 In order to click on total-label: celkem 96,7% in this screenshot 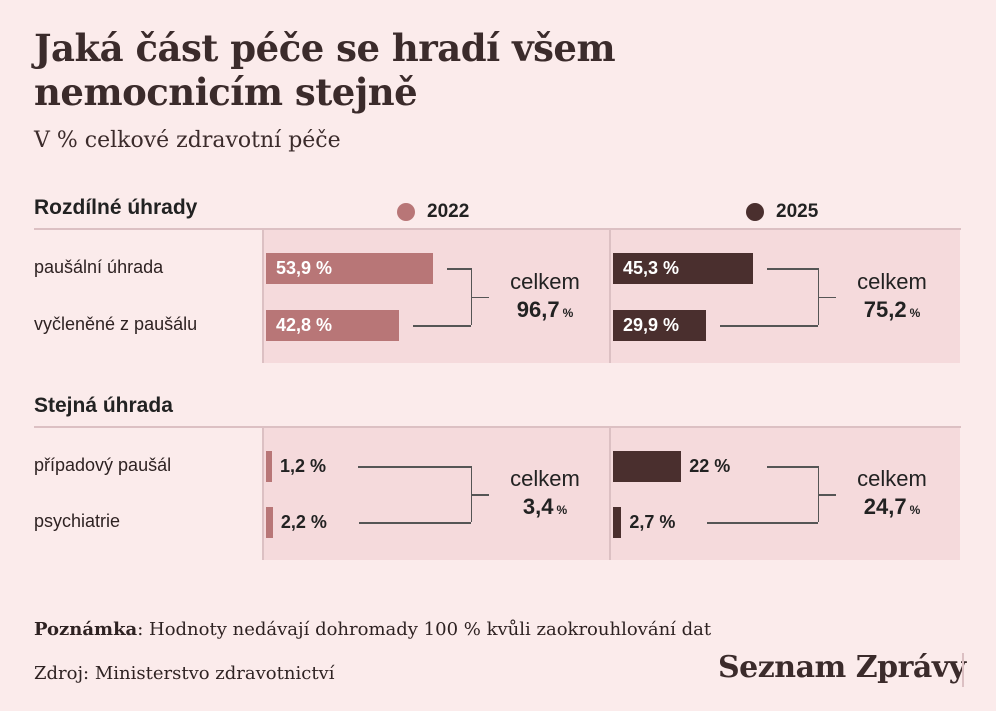, I will do `click(545, 297)`.